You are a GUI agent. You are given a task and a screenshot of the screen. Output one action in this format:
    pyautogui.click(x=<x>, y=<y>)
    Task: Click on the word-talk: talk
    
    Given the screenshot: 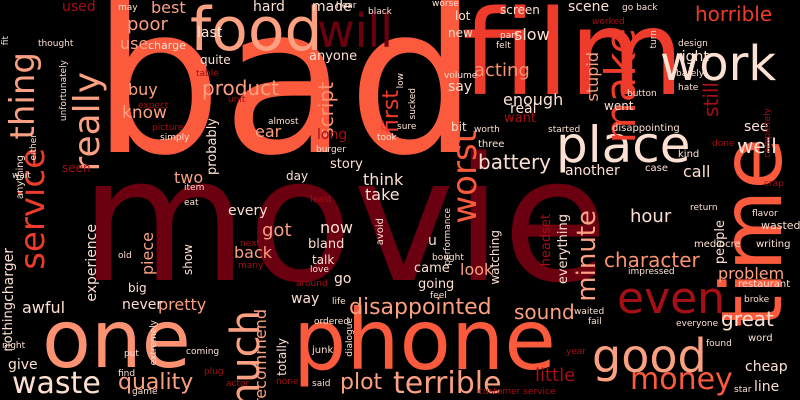 What is the action you would take?
    pyautogui.click(x=323, y=260)
    